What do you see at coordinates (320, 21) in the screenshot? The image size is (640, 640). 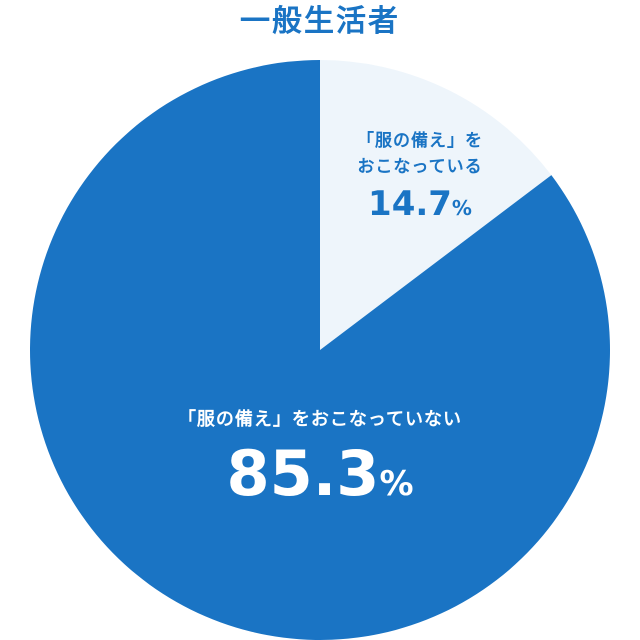 I see `chart-title: 一般生活者` at bounding box center [320, 21].